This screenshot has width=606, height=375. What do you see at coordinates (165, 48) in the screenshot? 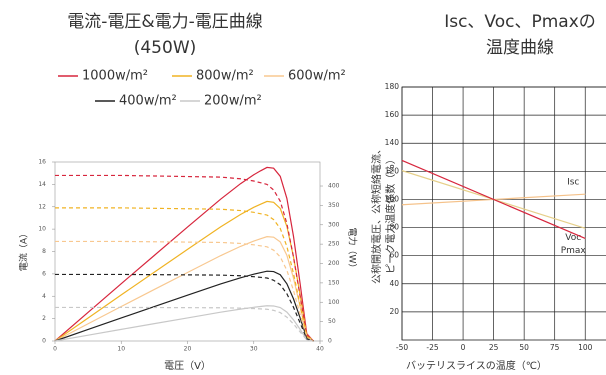
I see `chart-title: (450W)` at bounding box center [165, 48].